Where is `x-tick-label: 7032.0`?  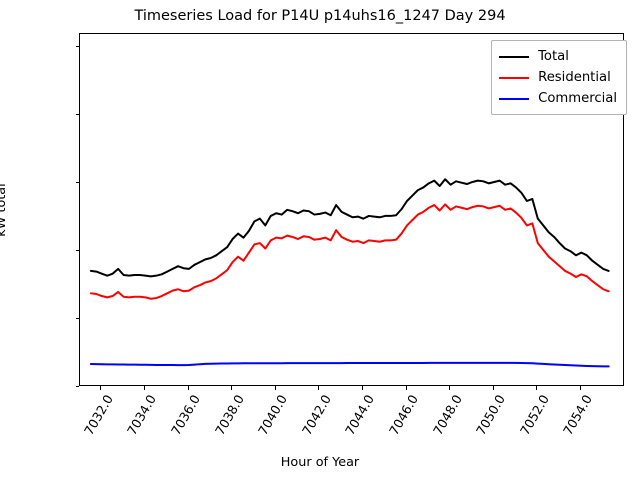
x-tick-label: 7032.0 is located at coordinates (98, 415).